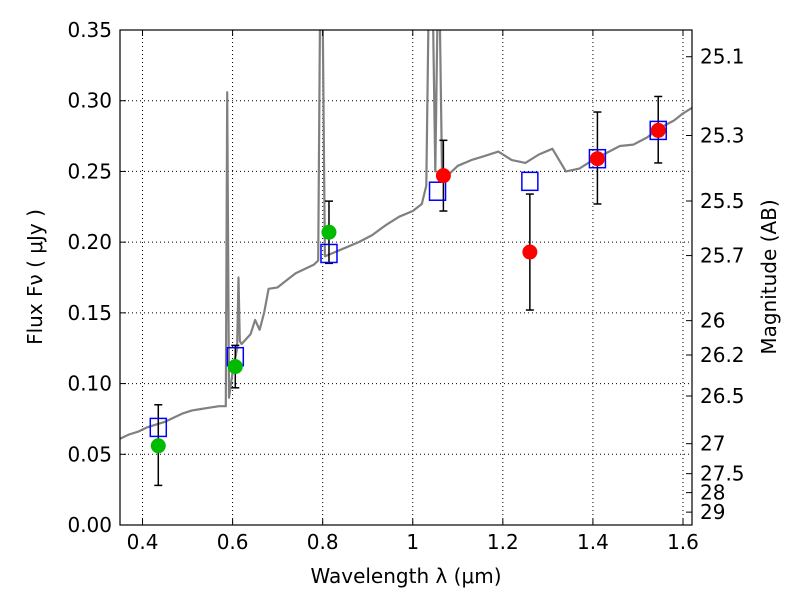 The width and height of the screenshot is (800, 600). Describe the element at coordinates (593, 542) in the screenshot. I see `x-tick-label: 1.4` at that location.